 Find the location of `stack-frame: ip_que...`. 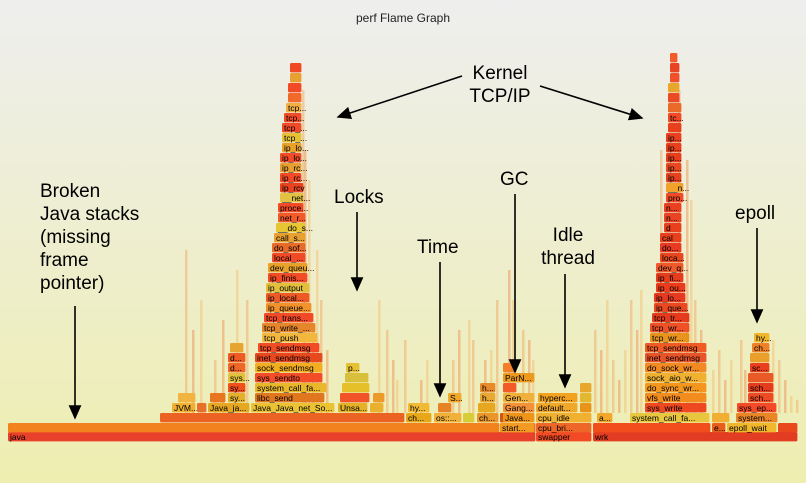

stack-frame: ip_que... is located at coordinates (671, 308).